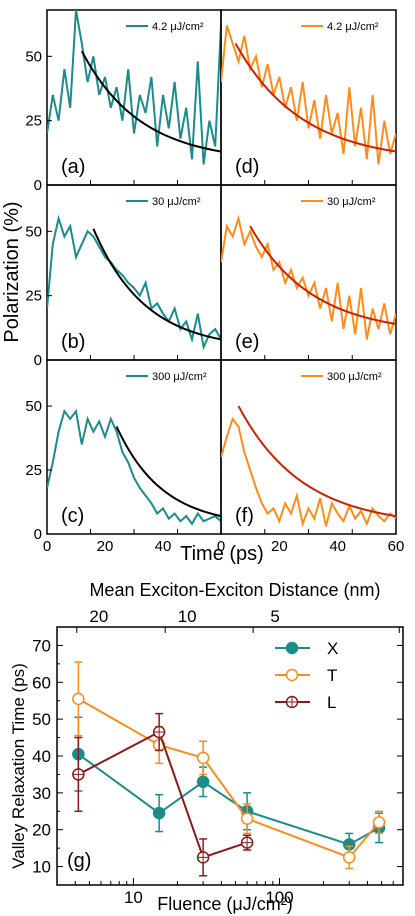 Image resolution: width=415 pixels, height=916 pixels. Describe the element at coordinates (41, 830) in the screenshot. I see `y-tick-label: 20` at that location.